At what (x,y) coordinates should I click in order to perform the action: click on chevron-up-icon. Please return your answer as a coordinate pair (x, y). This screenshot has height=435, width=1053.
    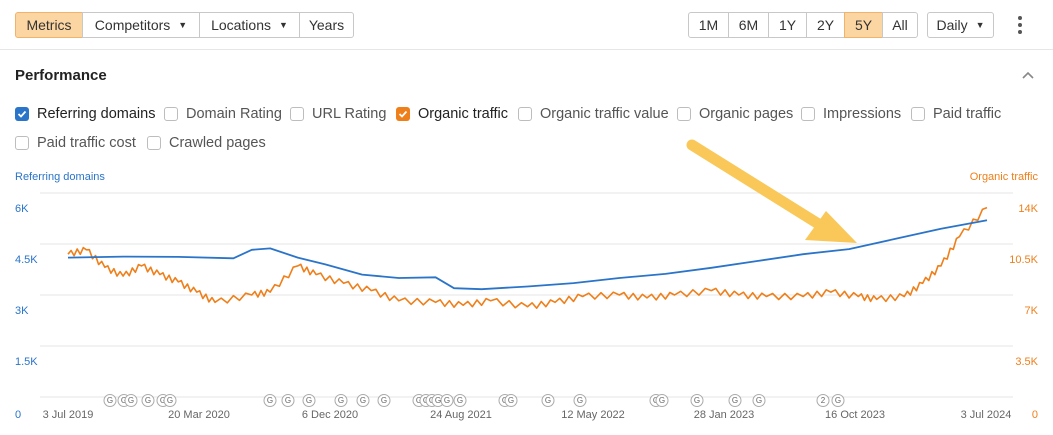
    Looking at the image, I should click on (1028, 75).